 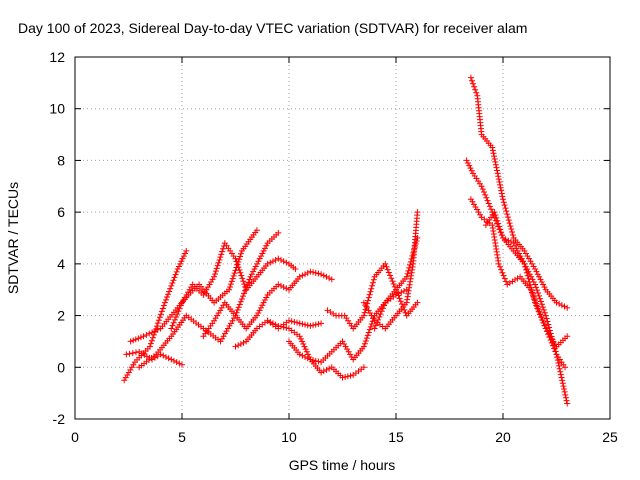 I want to click on y-axis-label: SDTVAR / TECUs, so click(x=13, y=238).